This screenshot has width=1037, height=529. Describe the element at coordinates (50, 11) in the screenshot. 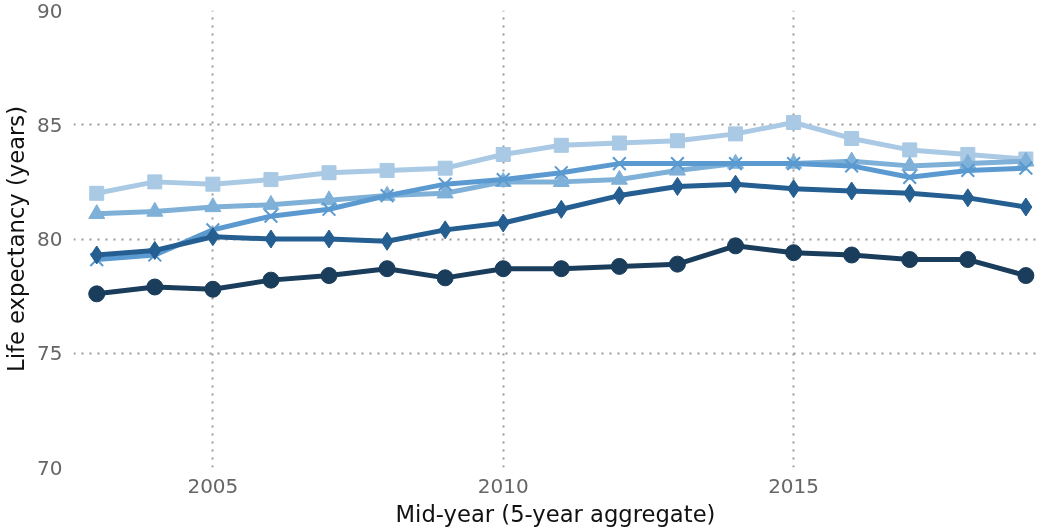

I see `y-tick-label: 90` at that location.